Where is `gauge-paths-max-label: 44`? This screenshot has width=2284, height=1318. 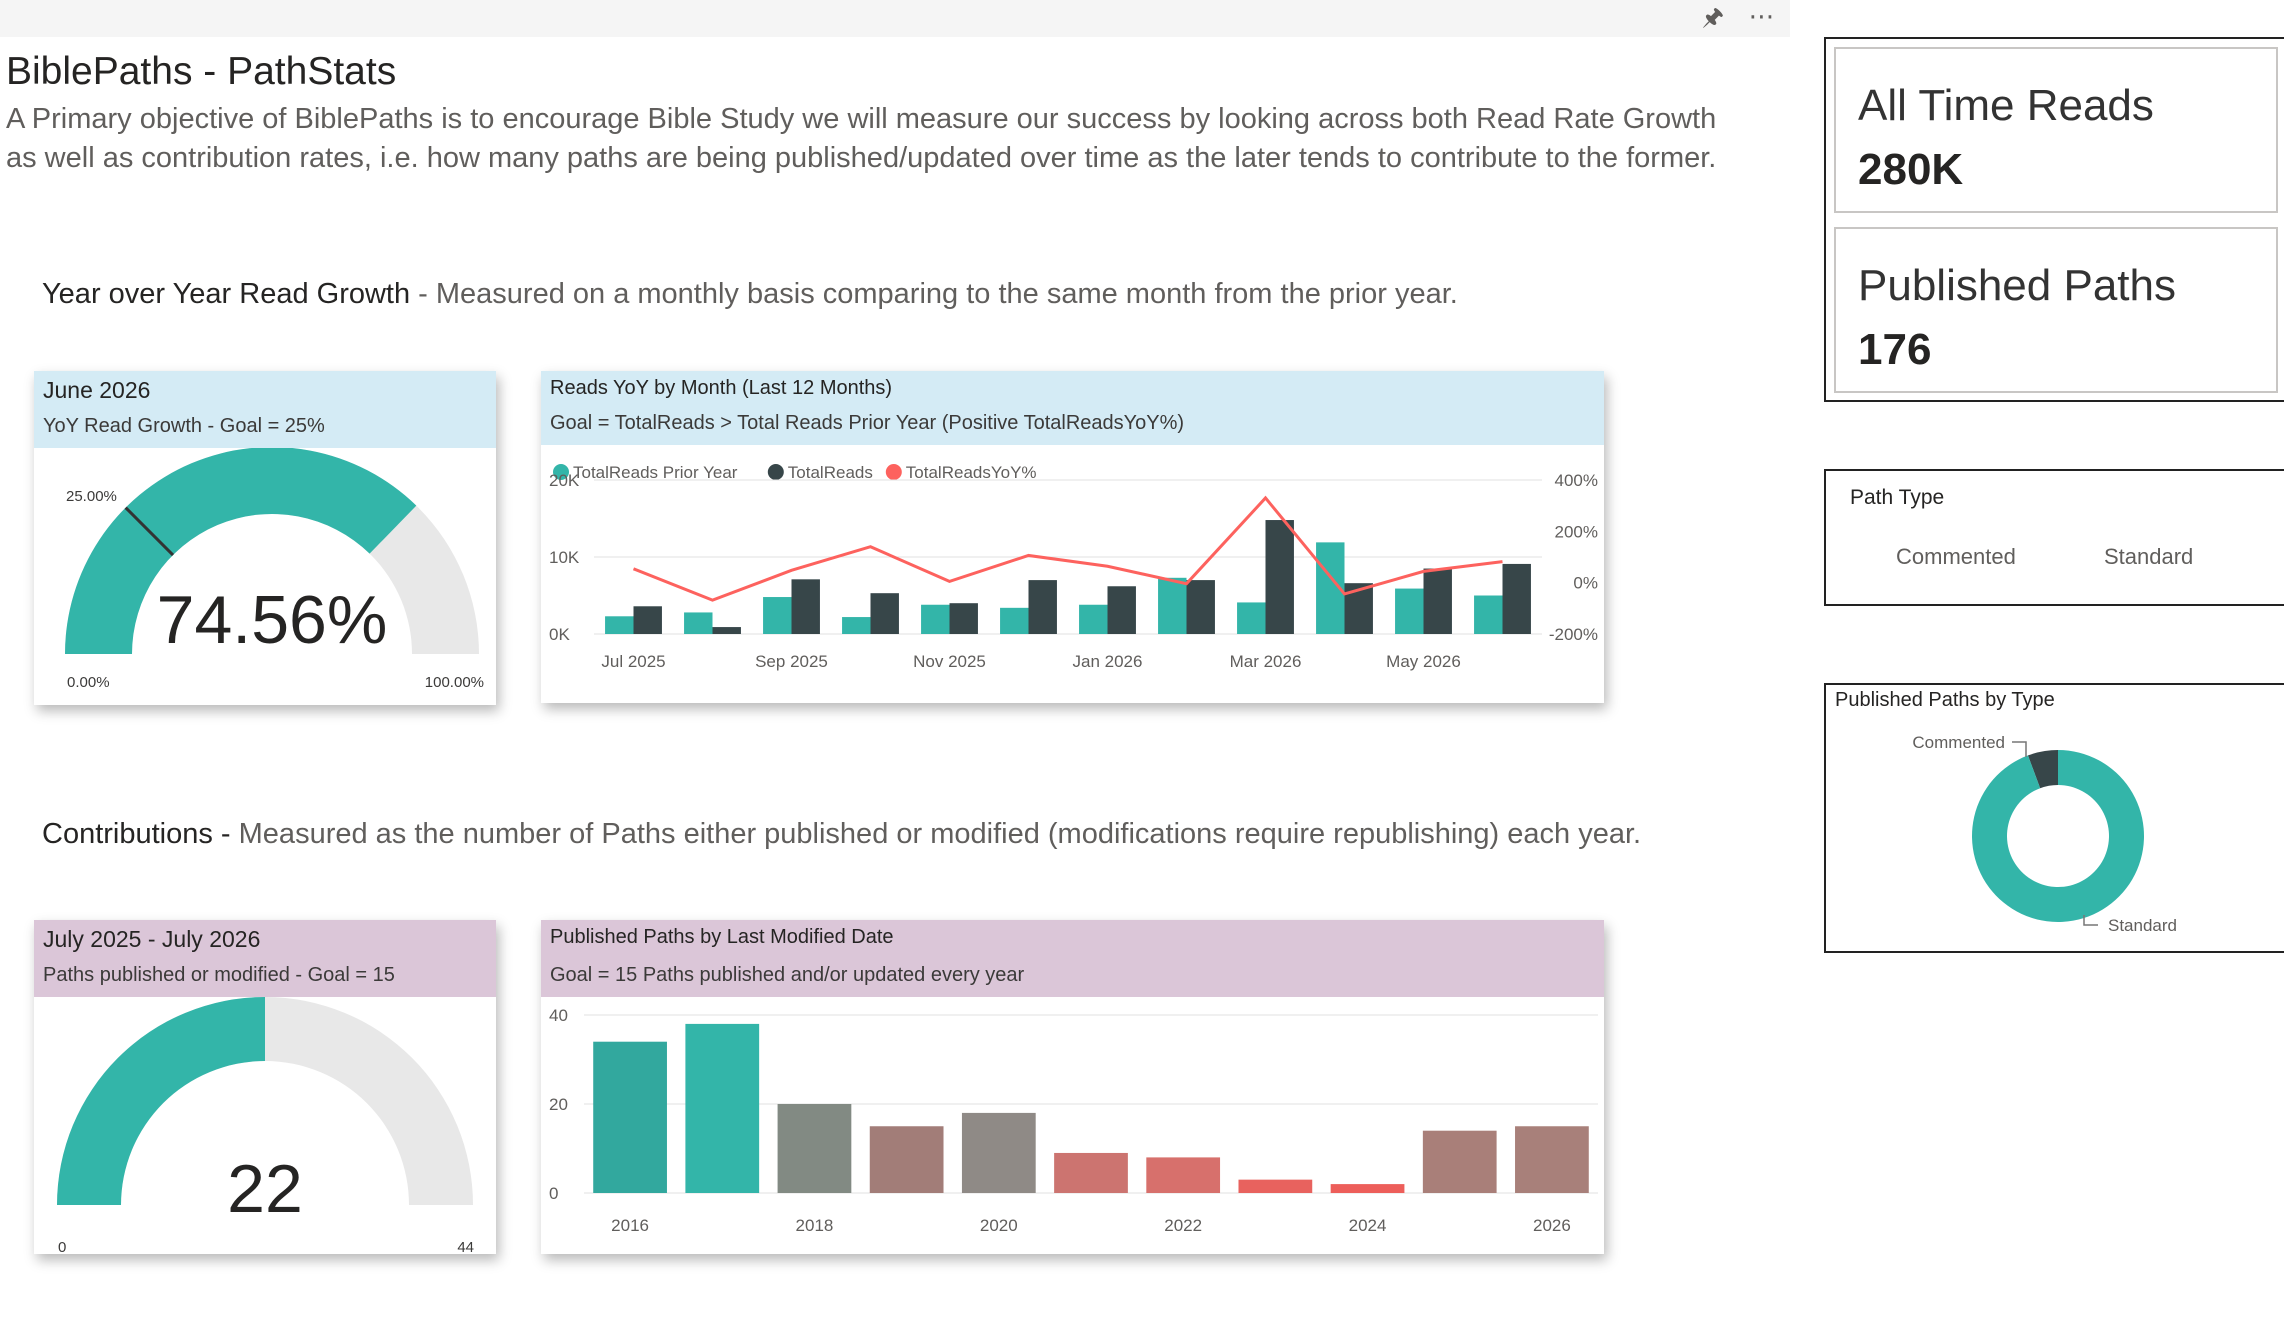
gauge-paths-max-label: 44 is located at coordinates (465, 1246).